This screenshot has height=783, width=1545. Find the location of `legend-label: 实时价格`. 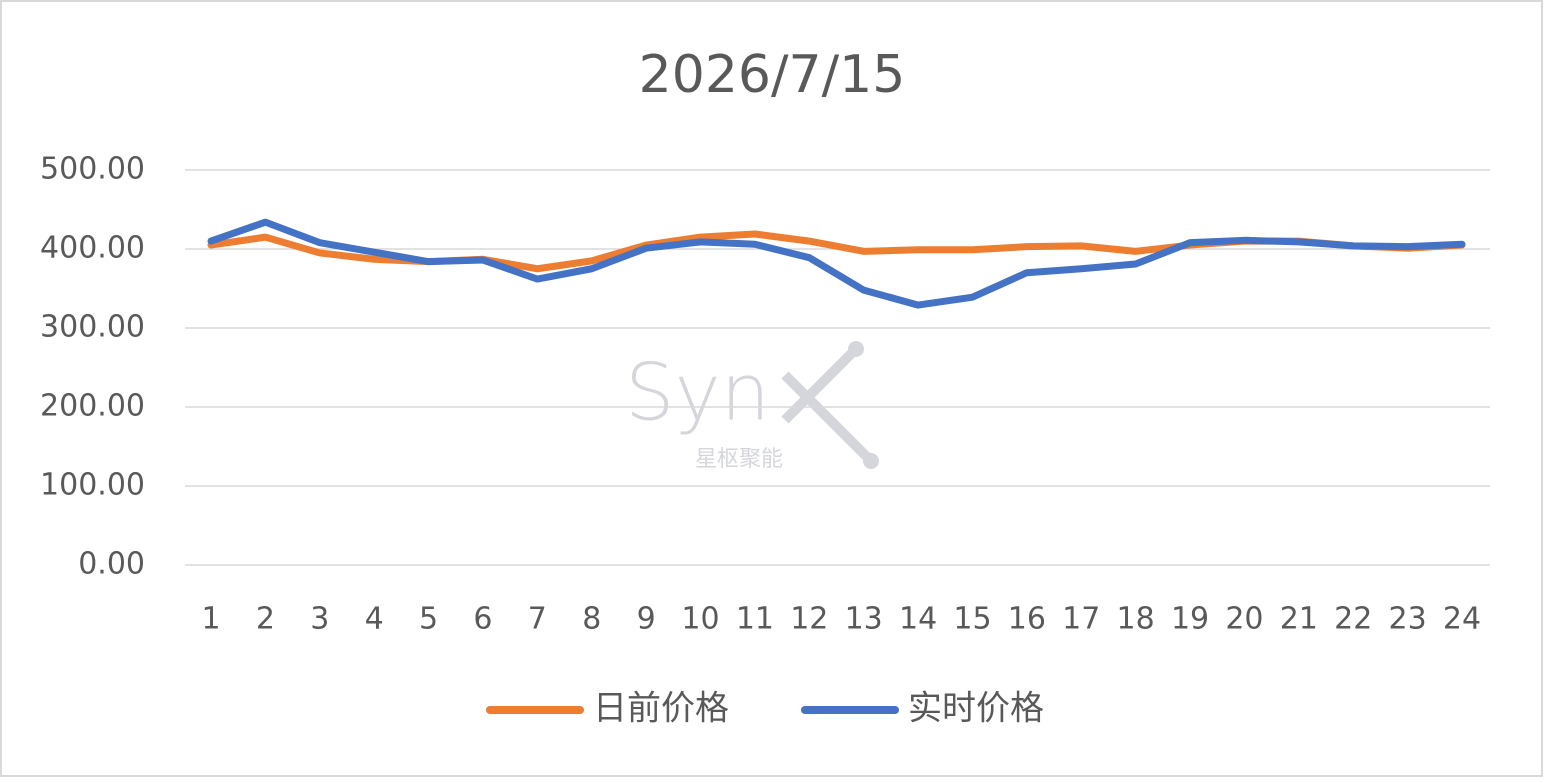

legend-label: 实时价格 is located at coordinates (976, 709).